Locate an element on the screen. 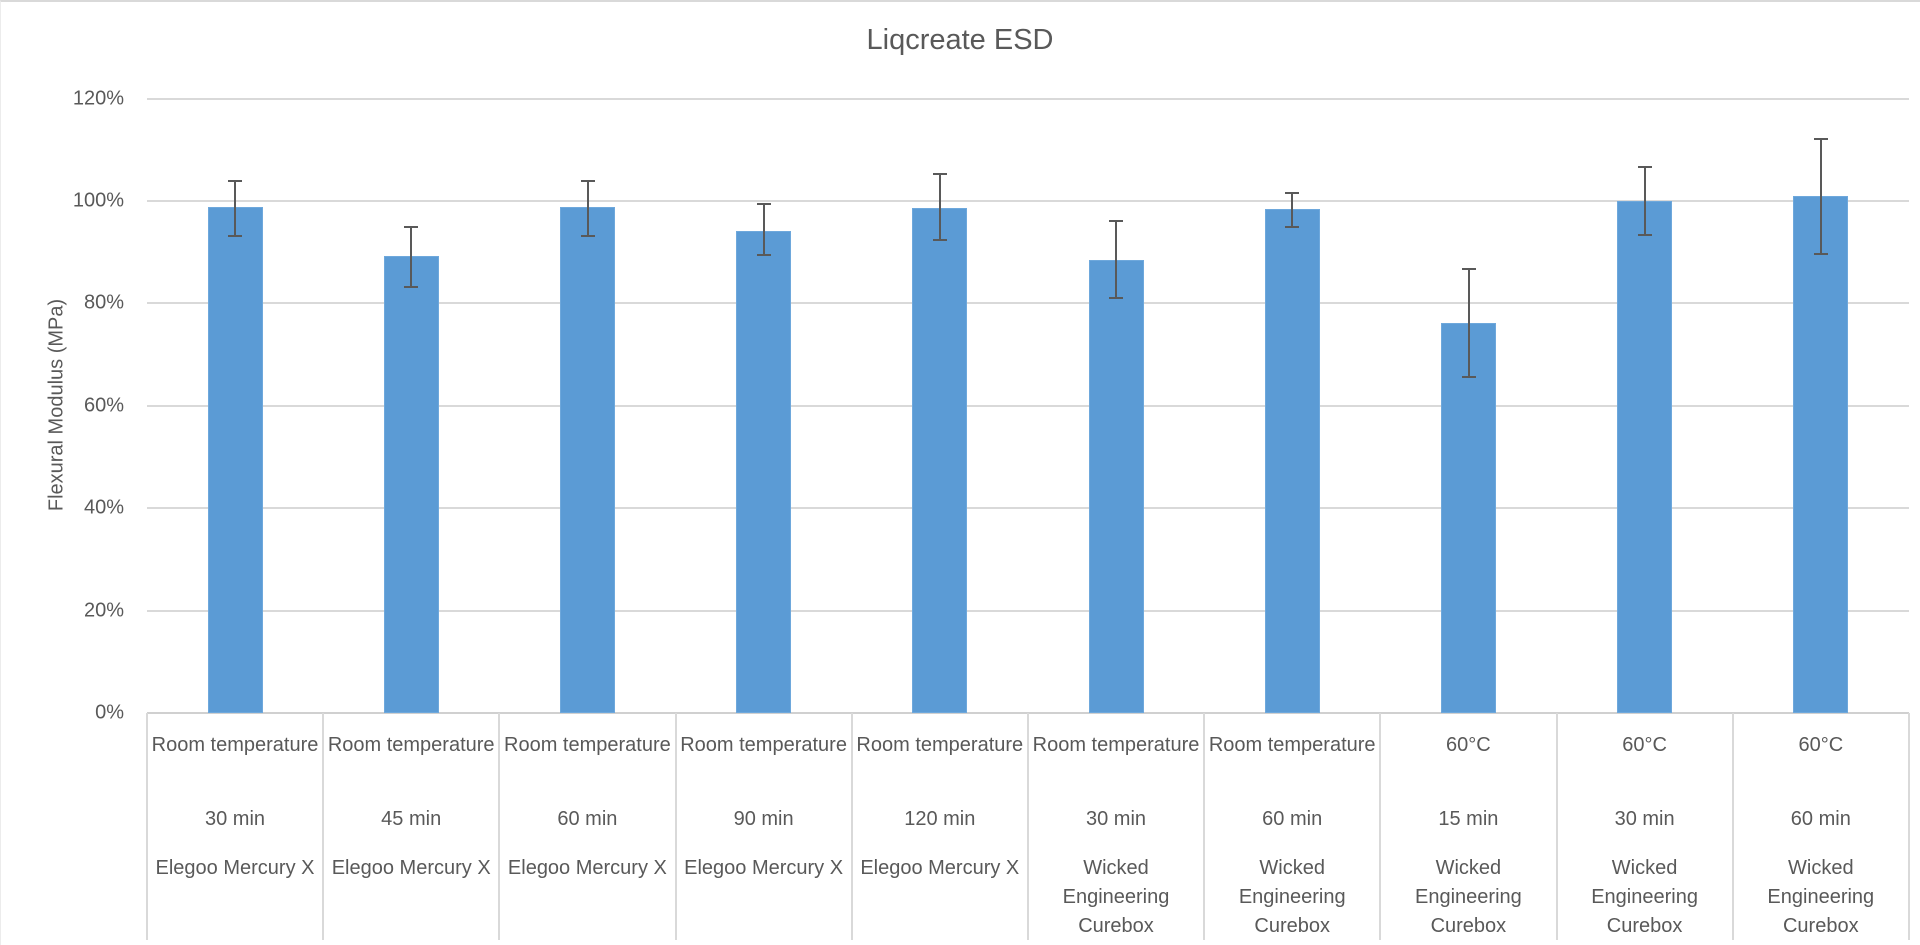  y-tick-label: 0% is located at coordinates (109, 712).